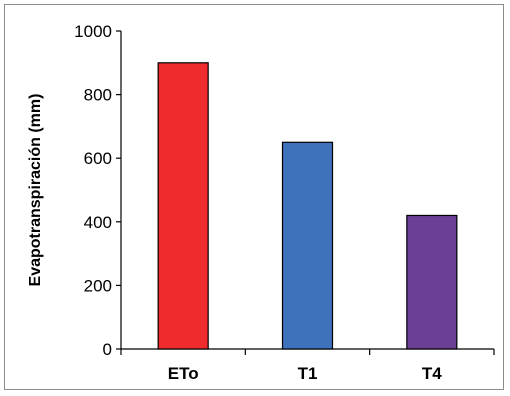 Image resolution: width=510 pixels, height=396 pixels. I want to click on bar-eto, so click(183, 206).